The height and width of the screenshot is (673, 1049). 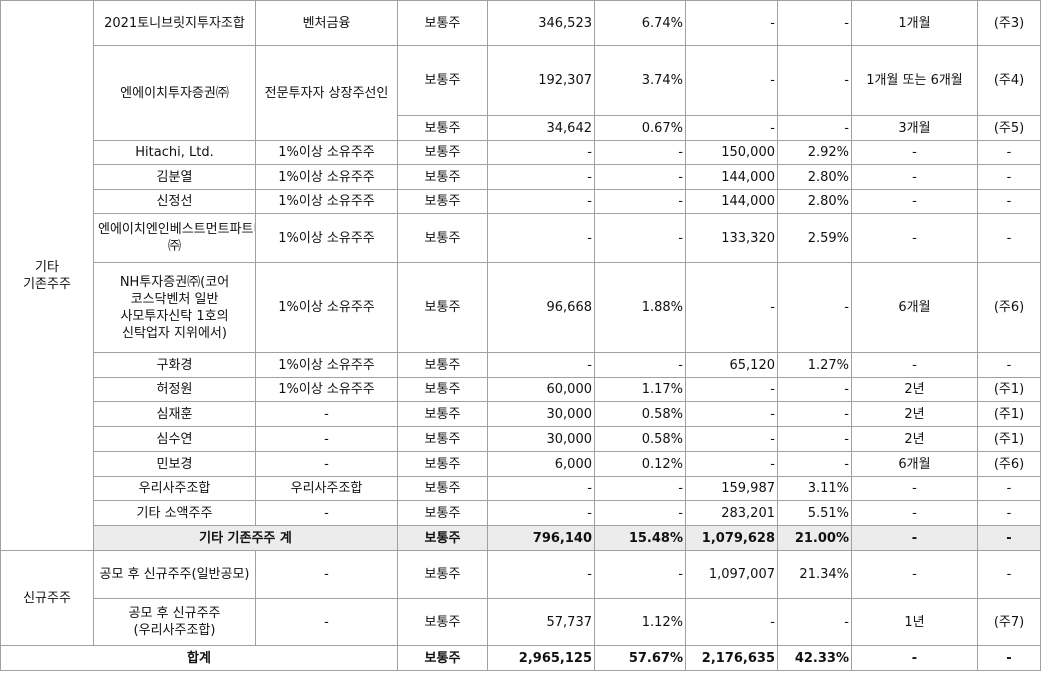 I want to click on table-cell: 21.00%, so click(x=814, y=538).